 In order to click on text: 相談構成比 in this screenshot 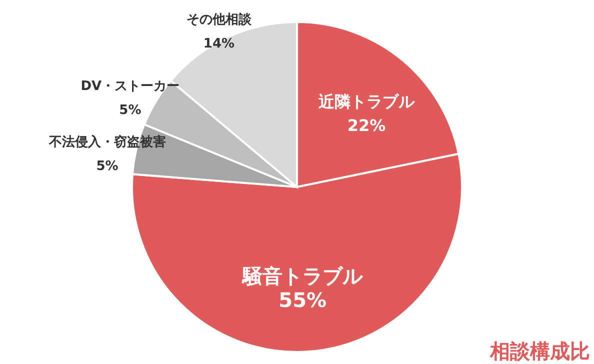, I will do `click(539, 351)`.